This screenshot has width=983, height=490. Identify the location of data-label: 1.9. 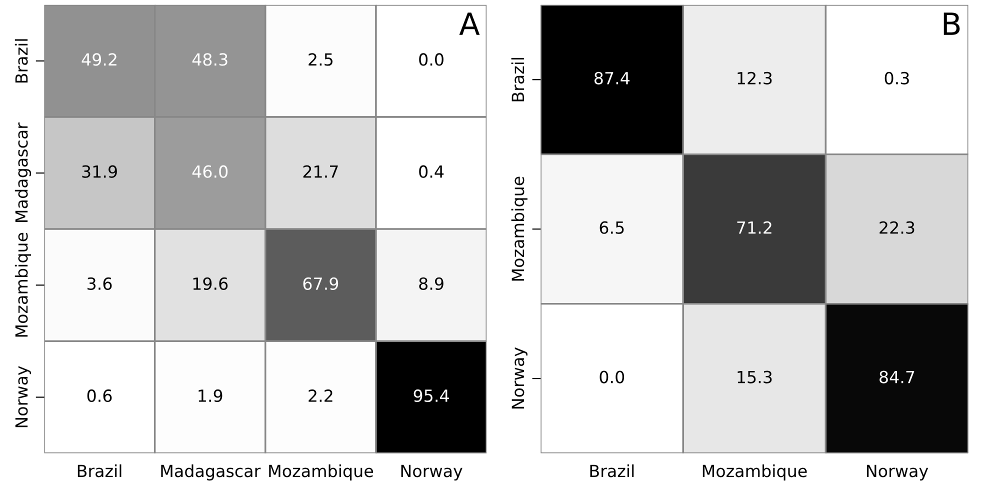
(210, 395).